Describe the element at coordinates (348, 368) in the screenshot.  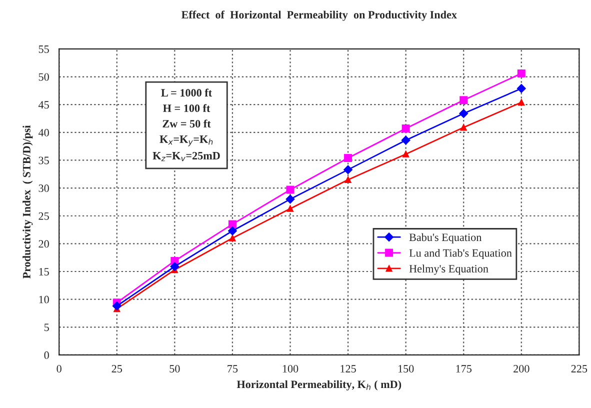
I see `x-tick-label: 125` at that location.